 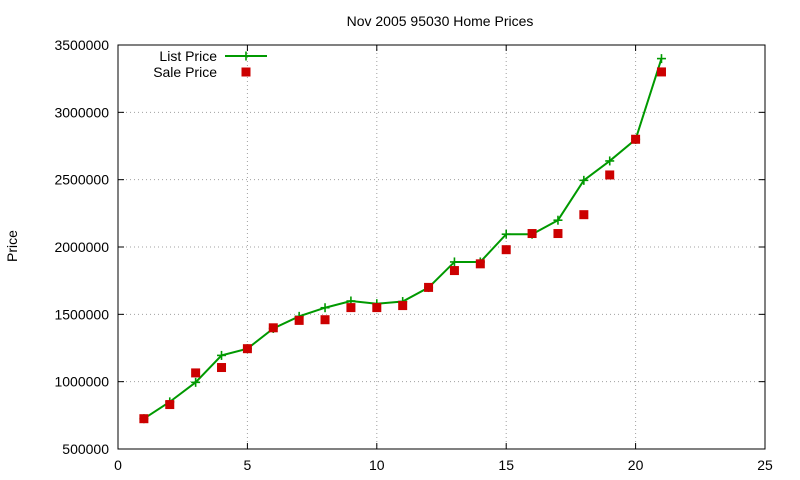 I want to click on legend-plus-swatch, so click(x=246, y=56).